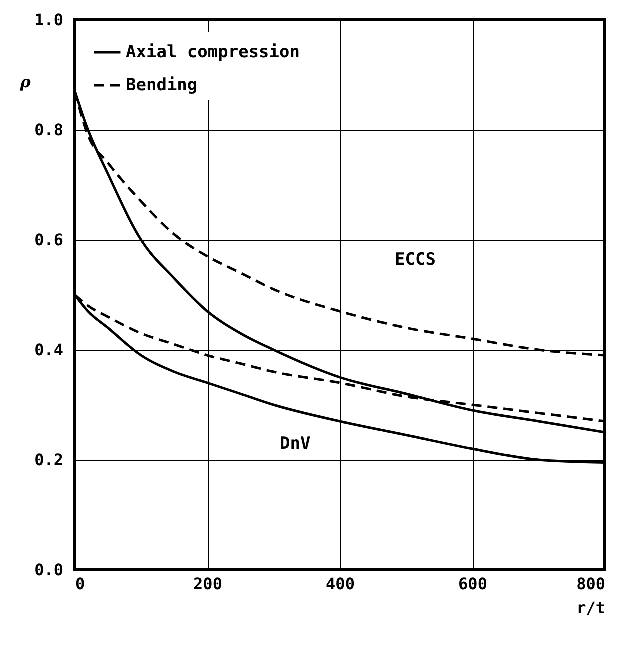 The width and height of the screenshot is (626, 656). Describe the element at coordinates (340, 584) in the screenshot. I see `x-tick-label: 400` at that location.